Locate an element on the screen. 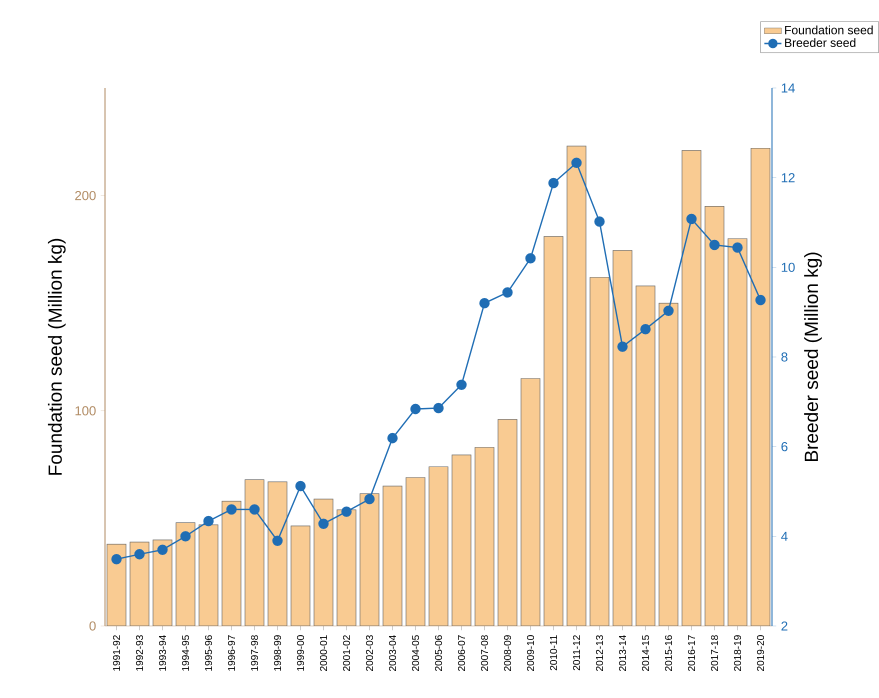  y2-axis-title: Breeder seed (Million kg) is located at coordinates (813, 357).